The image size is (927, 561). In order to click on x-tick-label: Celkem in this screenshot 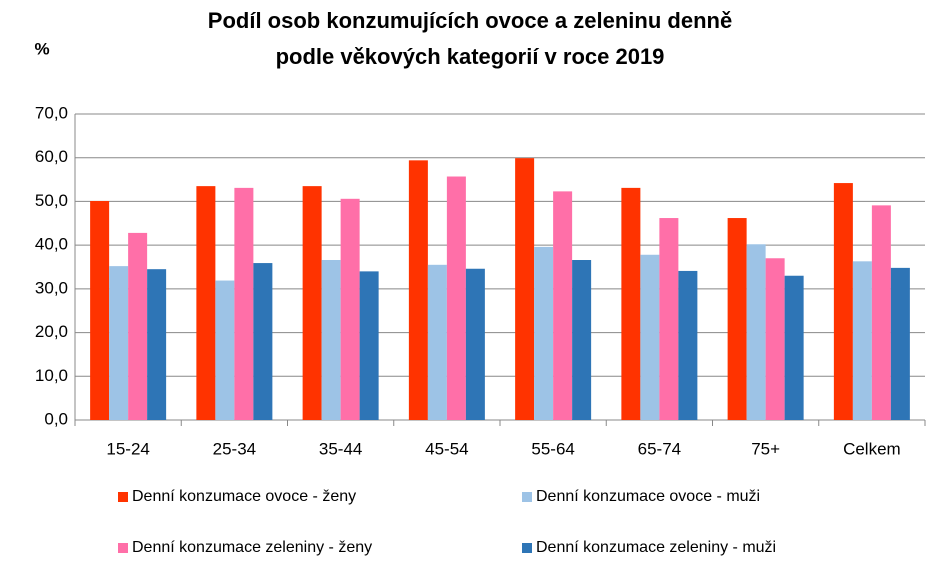, I will do `click(872, 448)`.